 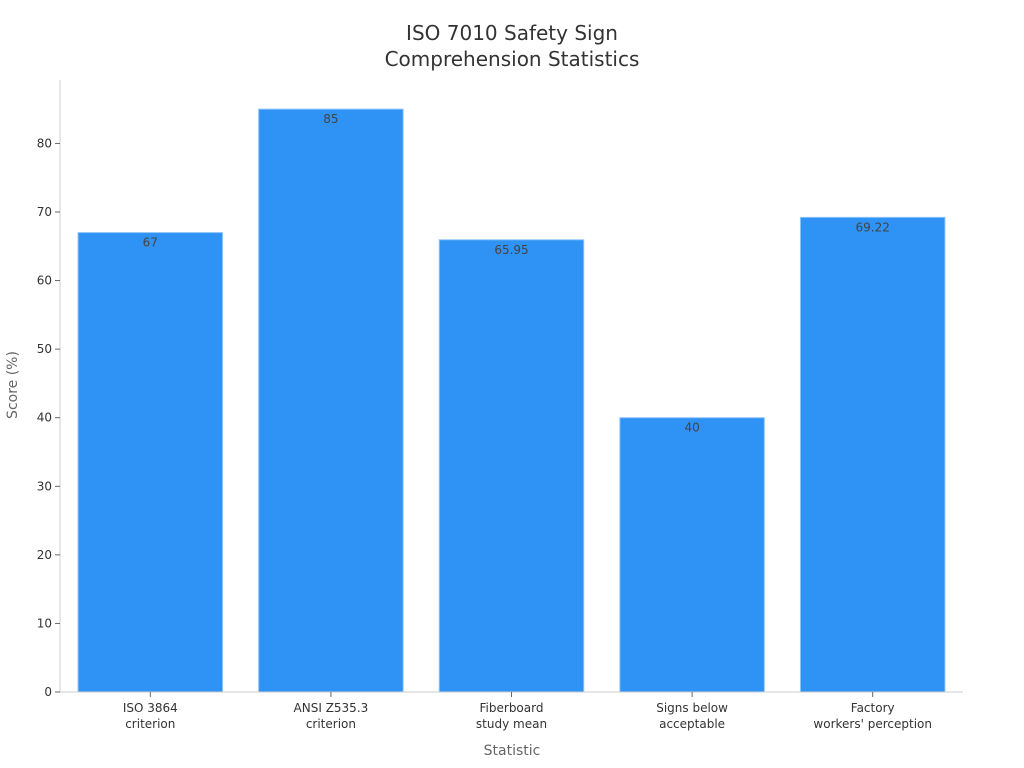 What do you see at coordinates (511, 250) in the screenshot?
I see `bar-value-label: 65.95` at bounding box center [511, 250].